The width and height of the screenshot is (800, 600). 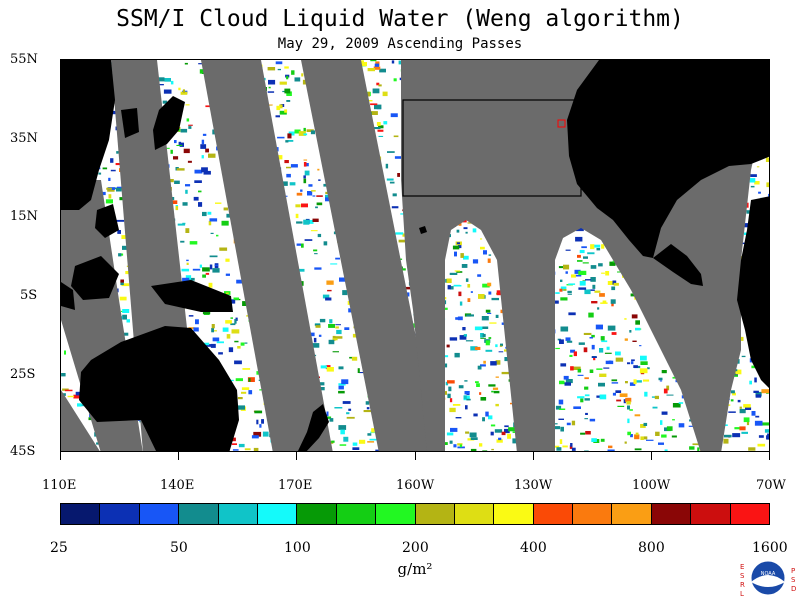 What do you see at coordinates (95, 278) in the screenshot?
I see `land-borneo` at bounding box center [95, 278].